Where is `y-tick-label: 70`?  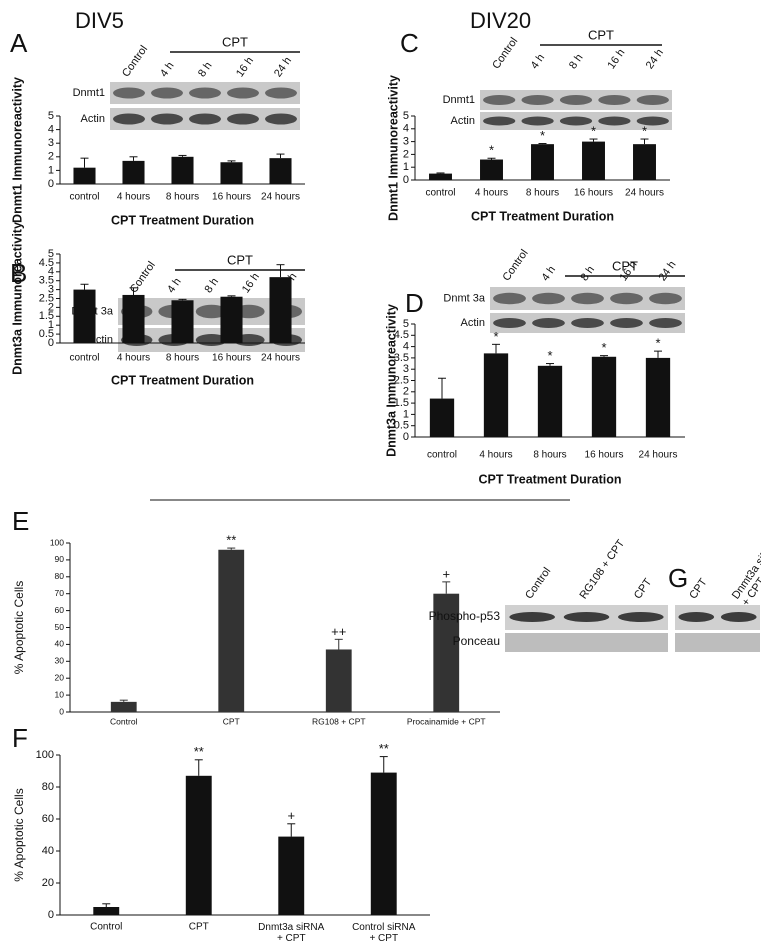 y-tick-label: 70 is located at coordinates (60, 593).